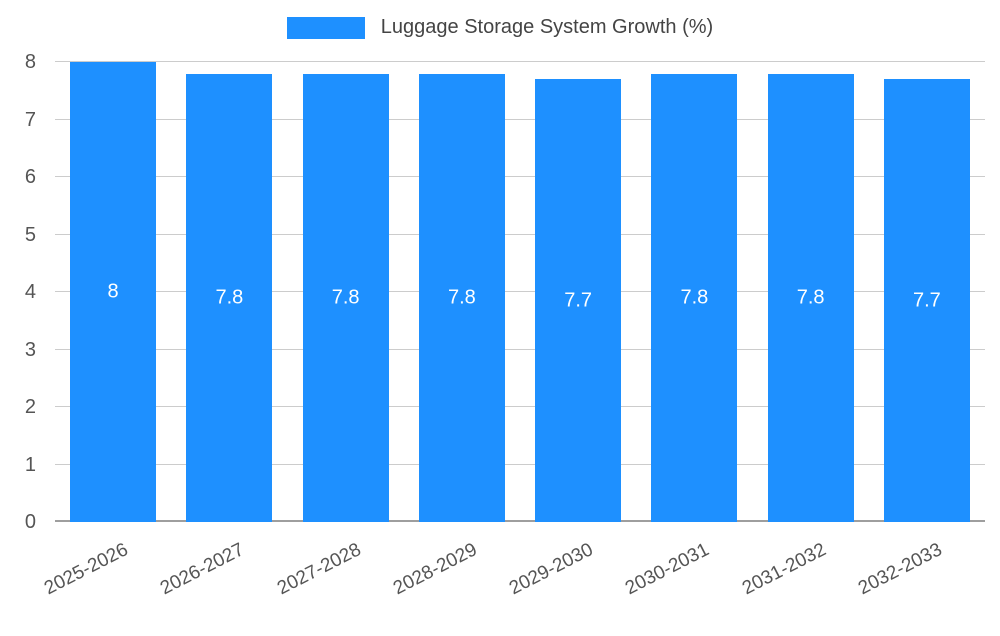  I want to click on y-tick-label: 8, so click(30, 62).